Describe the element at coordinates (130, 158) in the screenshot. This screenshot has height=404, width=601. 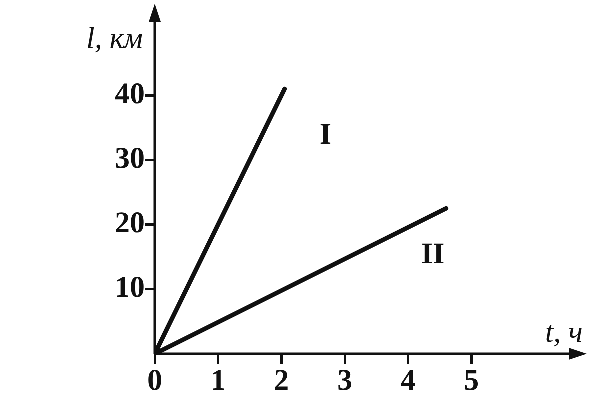
I see `y-tick-label: 30` at that location.